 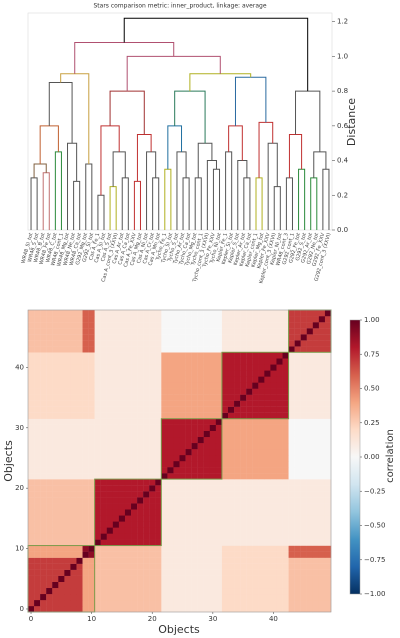 I want to click on colorbar-tick-label: 0.50, so click(x=372, y=389).